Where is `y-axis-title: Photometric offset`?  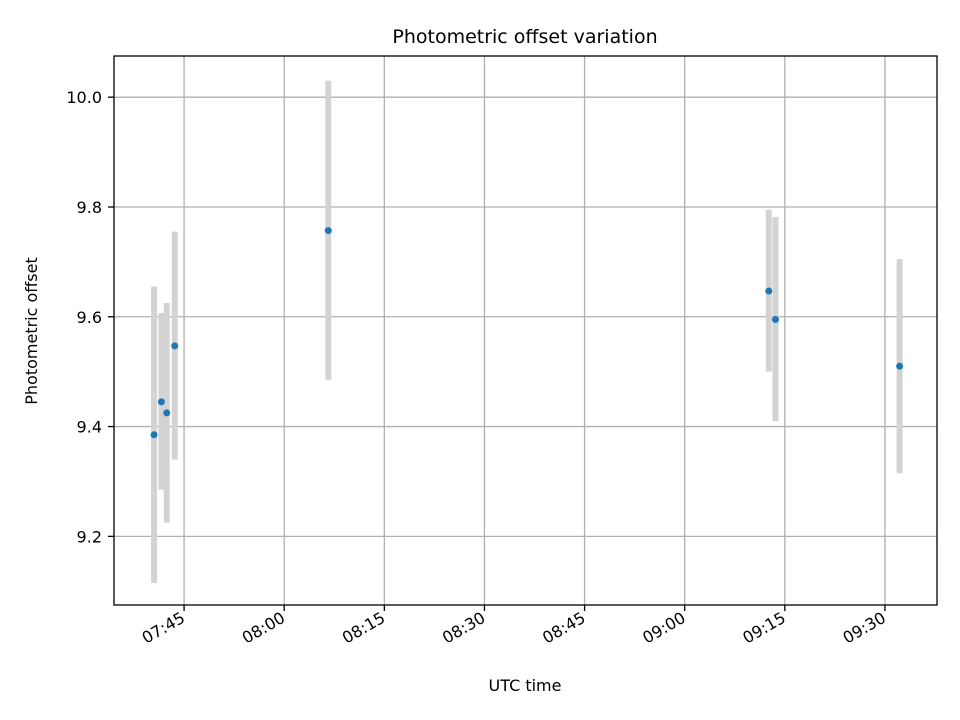 y-axis-title: Photometric offset is located at coordinates (31, 331).